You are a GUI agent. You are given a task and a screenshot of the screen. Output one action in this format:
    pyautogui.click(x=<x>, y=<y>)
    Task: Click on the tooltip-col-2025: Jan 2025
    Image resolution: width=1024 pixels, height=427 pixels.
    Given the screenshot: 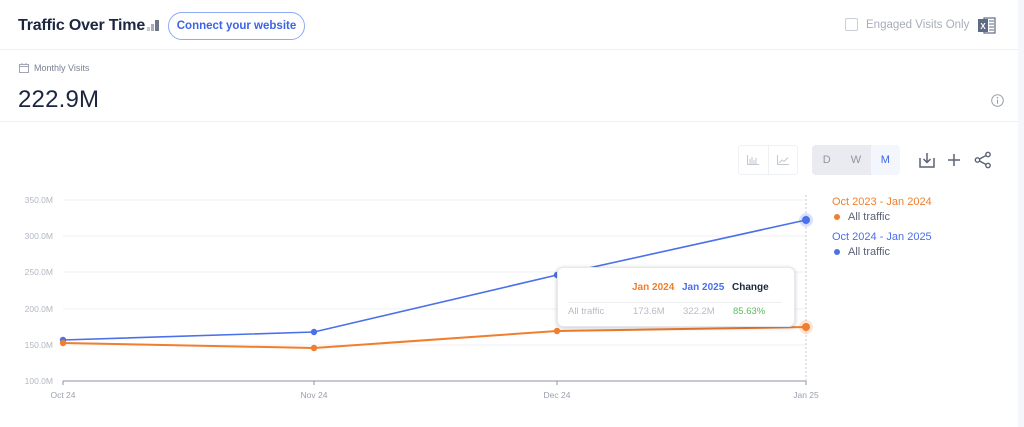 What is the action you would take?
    pyautogui.click(x=703, y=287)
    